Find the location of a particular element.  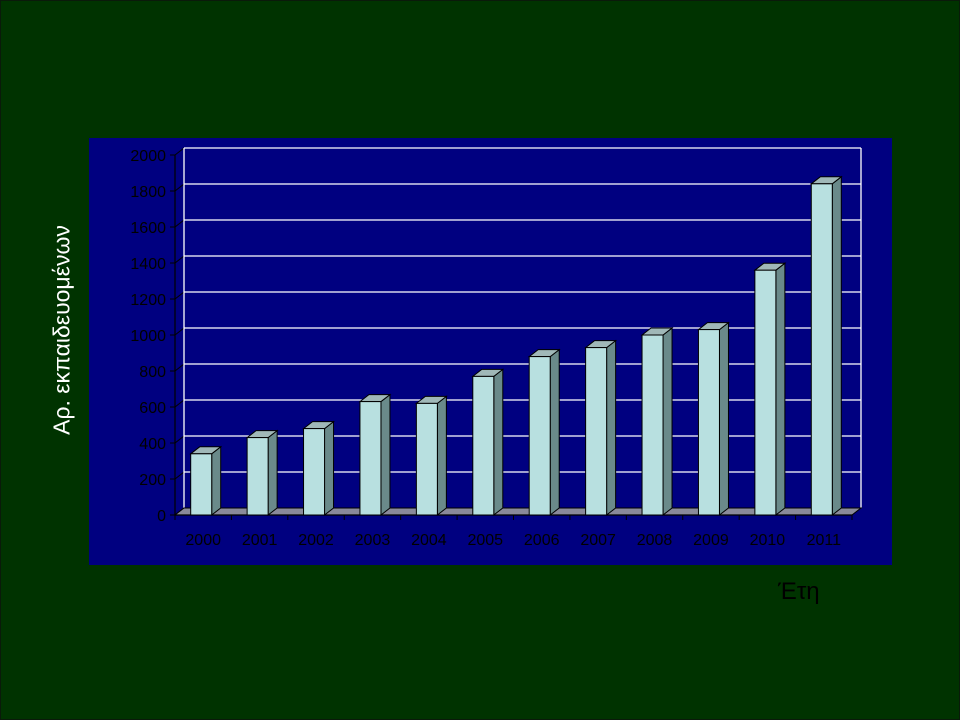

y-tick-label: 1800 is located at coordinates (148, 192).